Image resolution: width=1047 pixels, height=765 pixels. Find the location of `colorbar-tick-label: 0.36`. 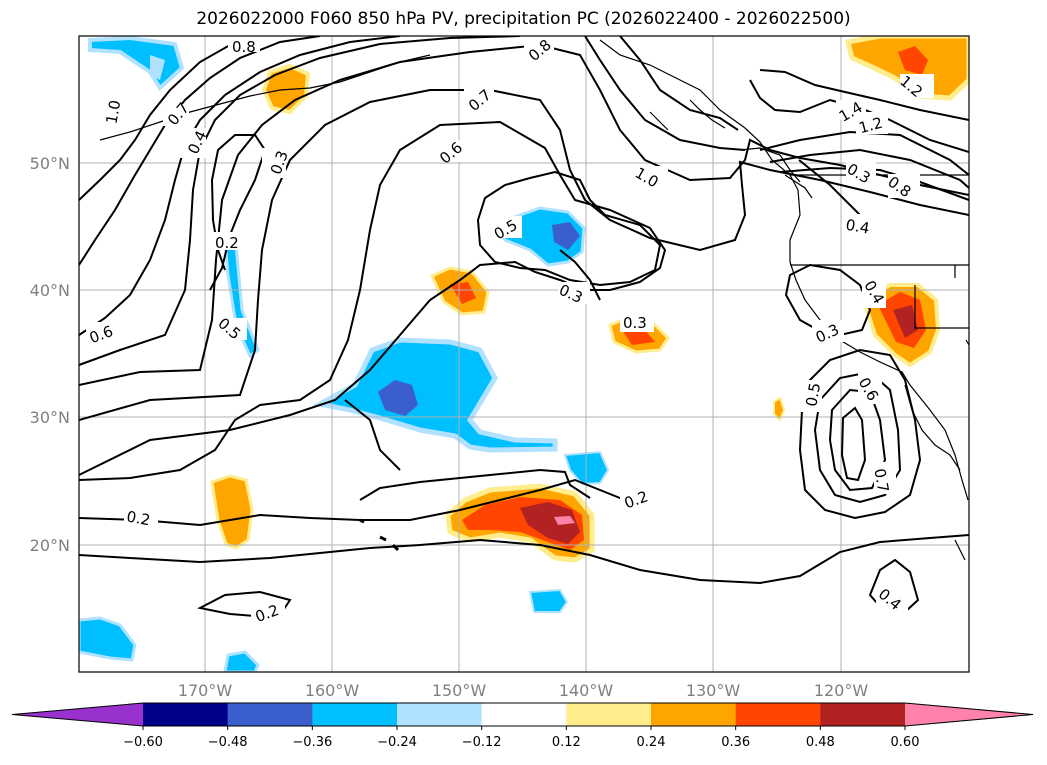

colorbar-tick-label: 0.36 is located at coordinates (735, 742).